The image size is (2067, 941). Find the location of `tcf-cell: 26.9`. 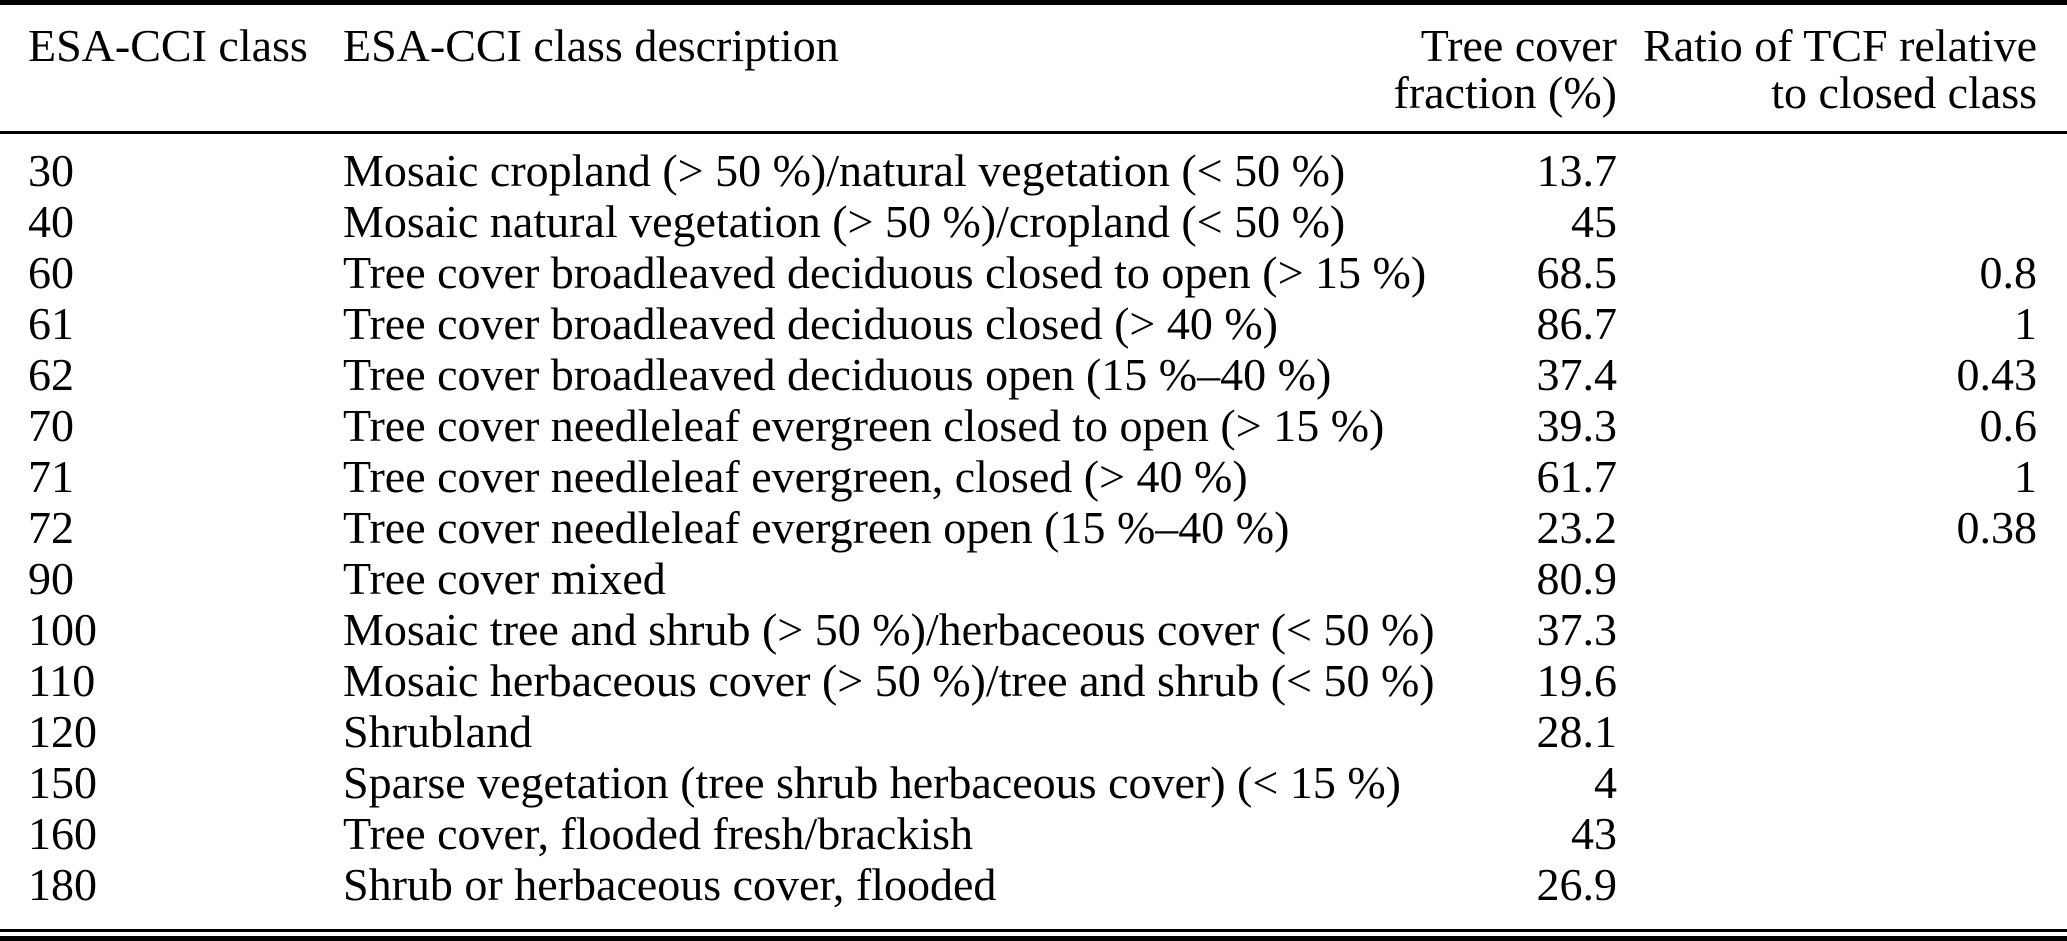

tcf-cell: 26.9 is located at coordinates (1577, 884).